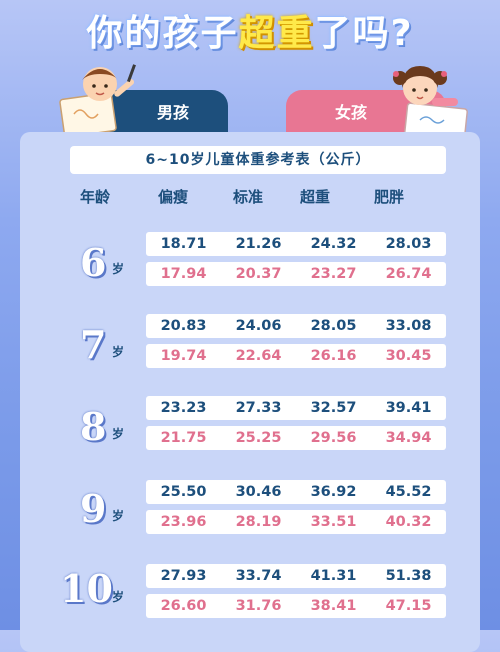  Describe the element at coordinates (173, 197) in the screenshot. I see `header-underweight: 偏瘦` at that location.